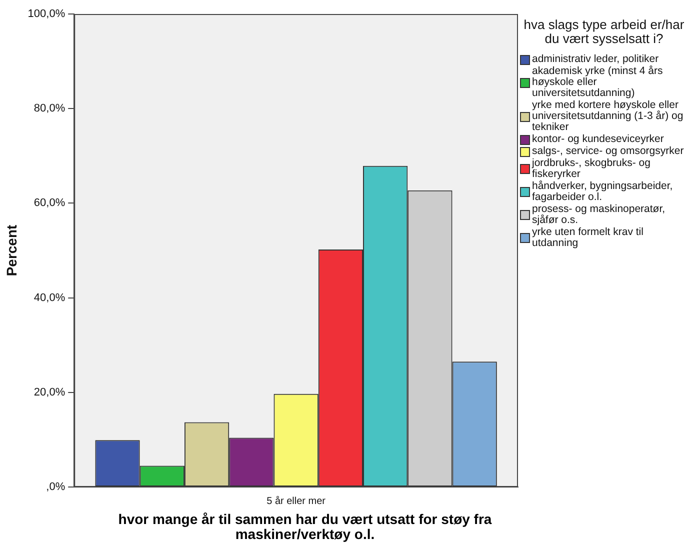  Describe the element at coordinates (595, 59) in the screenshot. I see `legend-label: administrativ leder, politiker` at that location.